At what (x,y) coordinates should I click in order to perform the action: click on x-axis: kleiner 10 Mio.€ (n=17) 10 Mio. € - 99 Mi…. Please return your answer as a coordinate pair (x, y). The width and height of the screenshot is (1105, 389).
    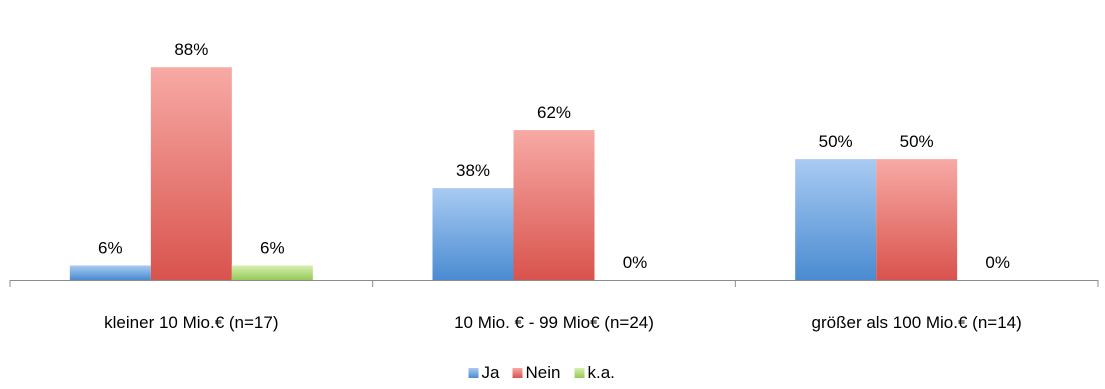
    Looking at the image, I should click on (554, 306).